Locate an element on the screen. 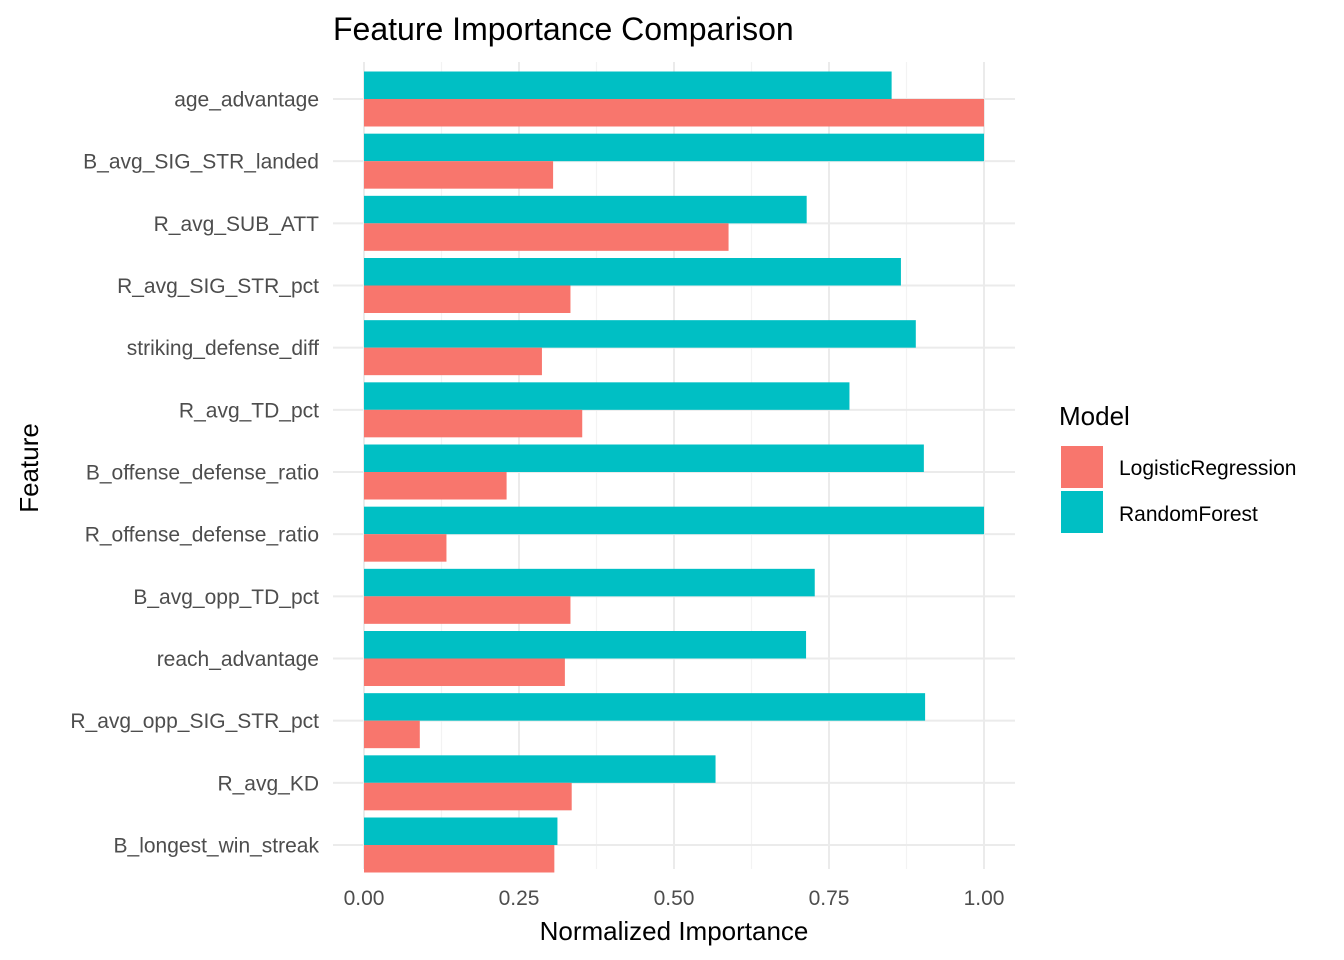 The height and width of the screenshot is (960, 1344). y-tick-label: B_avg_SIG_STR_landed is located at coordinates (201, 162).